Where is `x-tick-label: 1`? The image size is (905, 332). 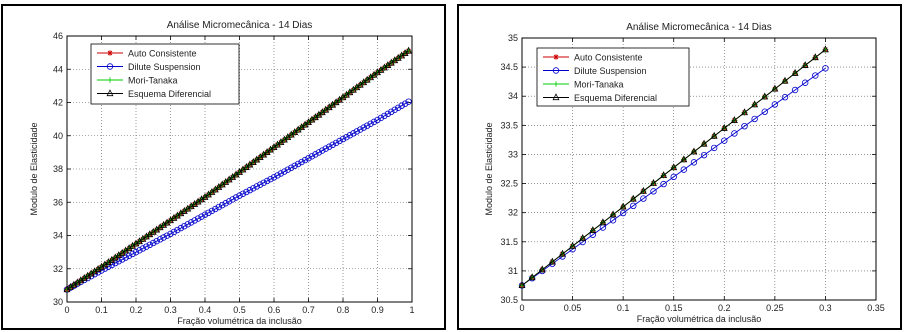
x-tick-label: 1 is located at coordinates (411, 310).